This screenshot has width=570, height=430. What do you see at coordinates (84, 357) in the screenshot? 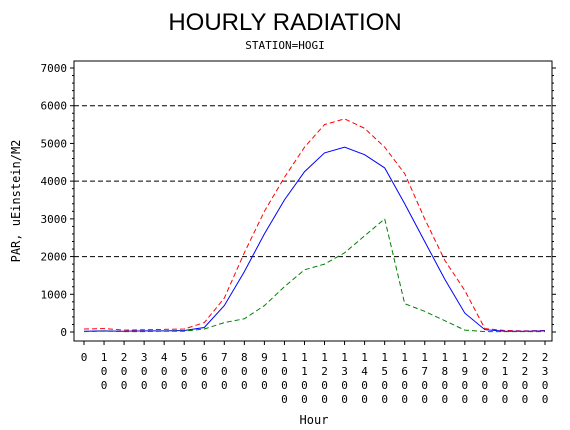
I see `x-tick-label: 0` at bounding box center [84, 357].